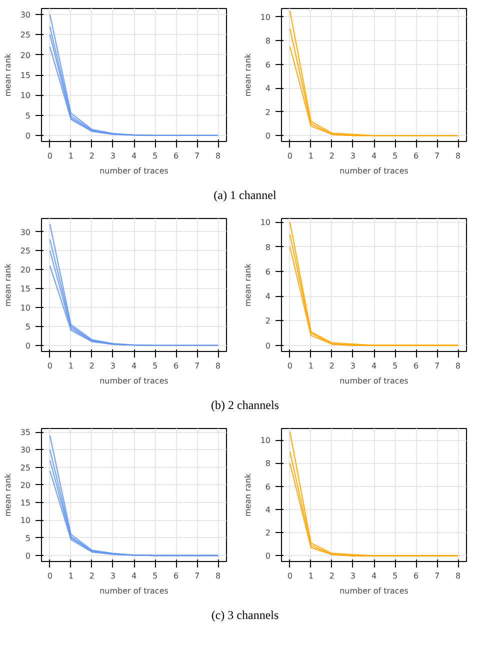 The image size is (486, 658). I want to click on text: (a) 1 channel, so click(245, 195).